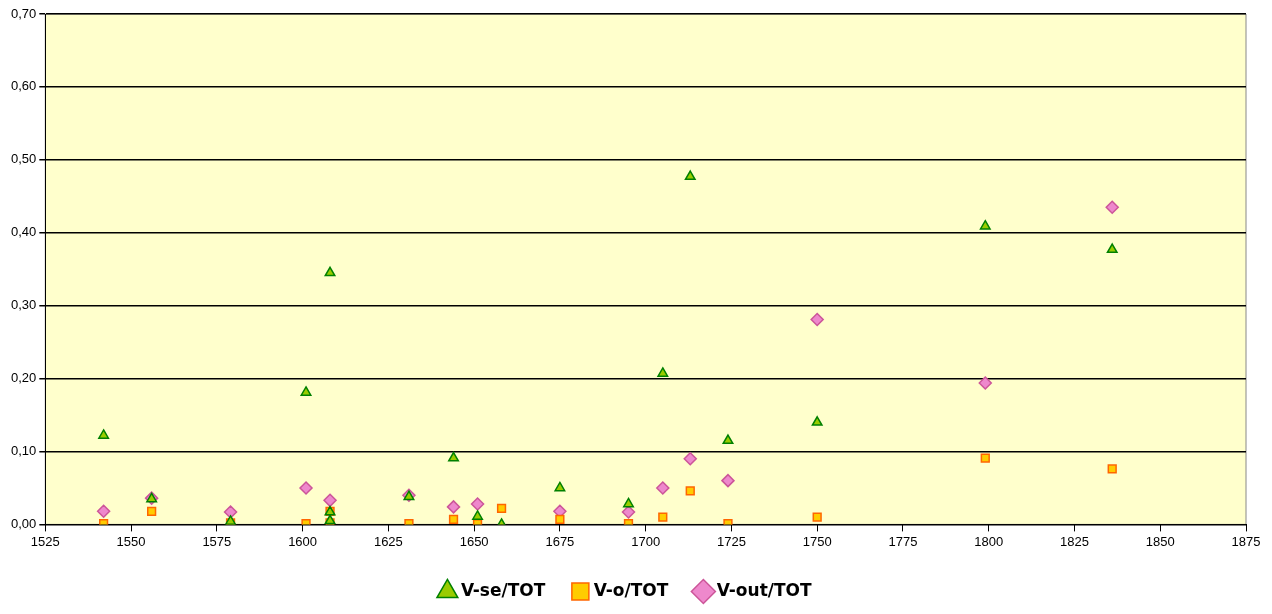 The image size is (1272, 614). I want to click on y-tick-label: 0,00, so click(23, 523).